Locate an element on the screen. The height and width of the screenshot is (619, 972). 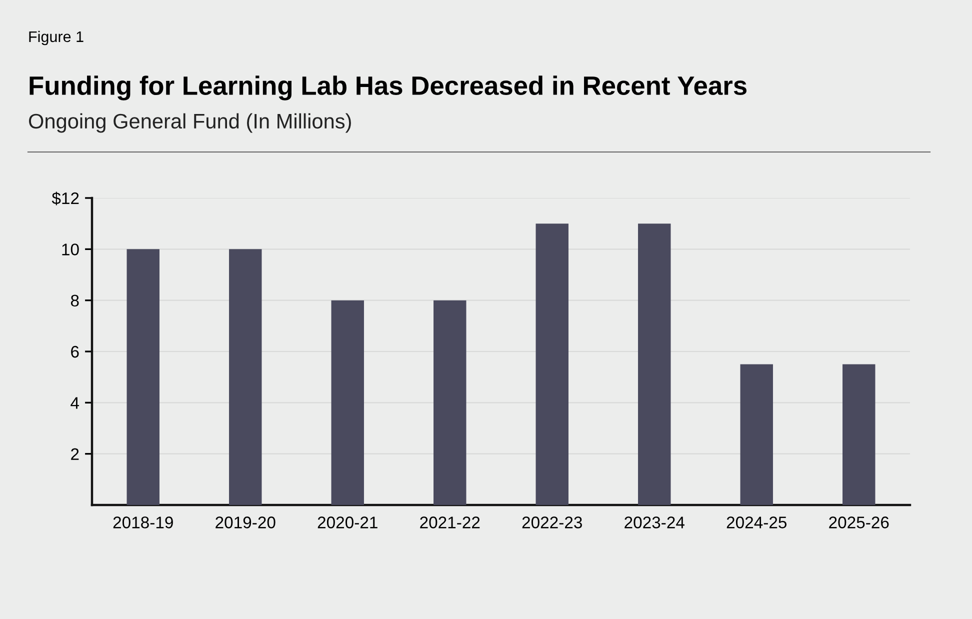
y-tick-label: 8 is located at coordinates (74, 300).